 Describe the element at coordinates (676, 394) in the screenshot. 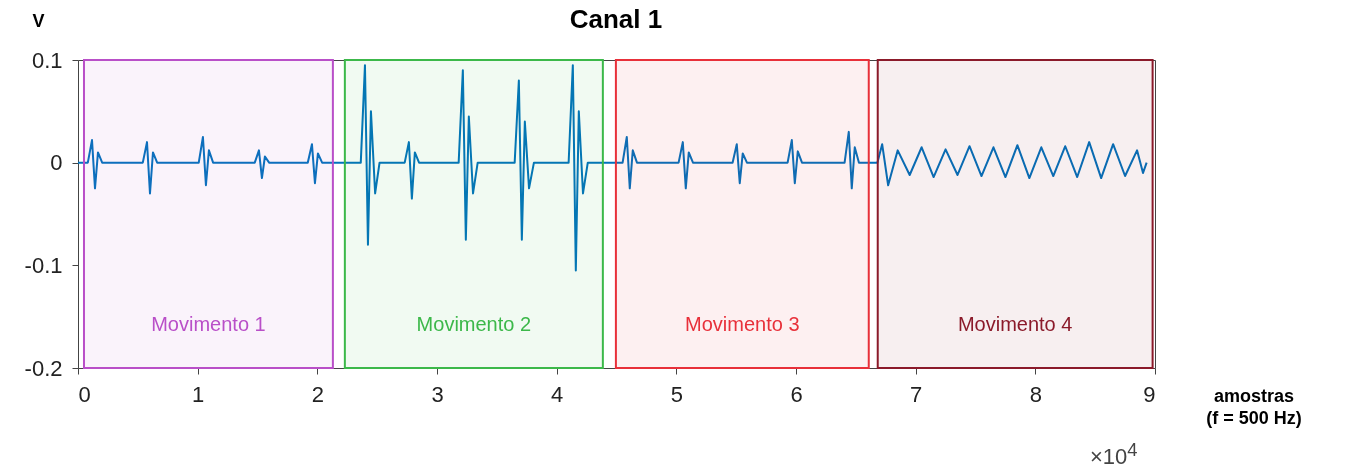

I see `x-tick-label: 5` at that location.